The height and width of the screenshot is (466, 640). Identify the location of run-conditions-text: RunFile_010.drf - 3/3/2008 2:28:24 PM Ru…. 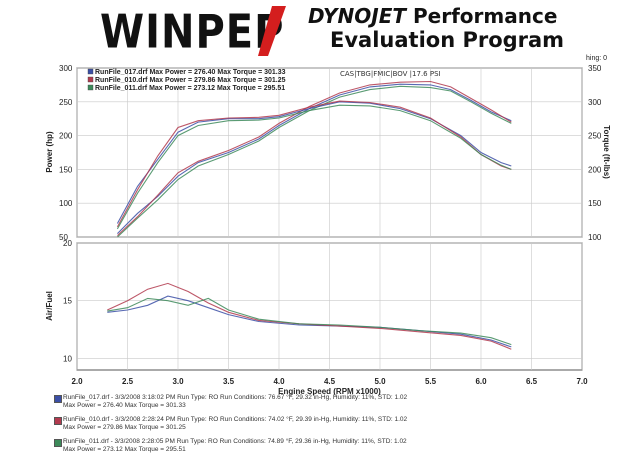
(235, 419).